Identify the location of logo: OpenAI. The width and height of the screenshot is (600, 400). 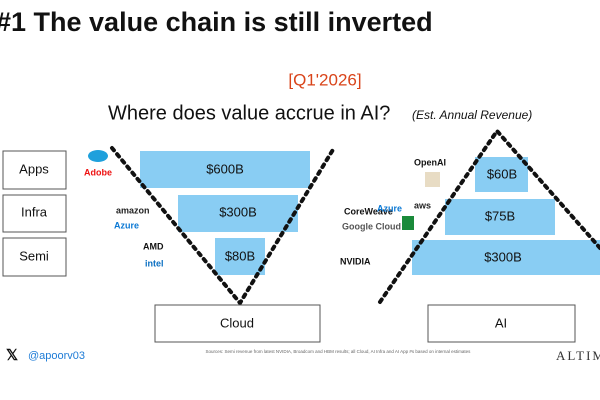
(430, 162).